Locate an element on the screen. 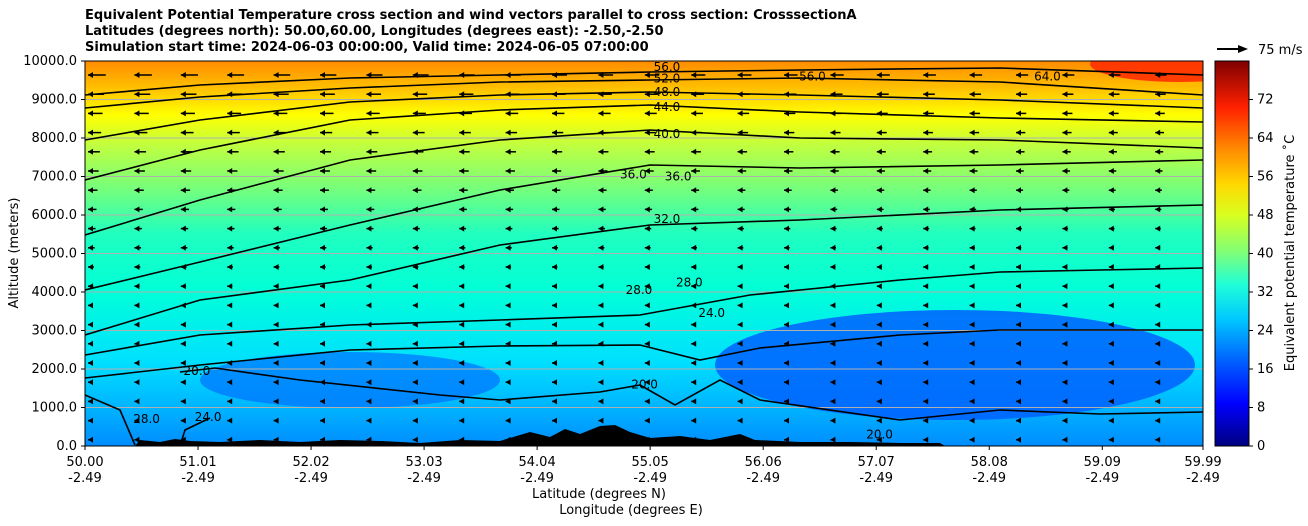  contour-label: 28.0 is located at coordinates (146, 419).